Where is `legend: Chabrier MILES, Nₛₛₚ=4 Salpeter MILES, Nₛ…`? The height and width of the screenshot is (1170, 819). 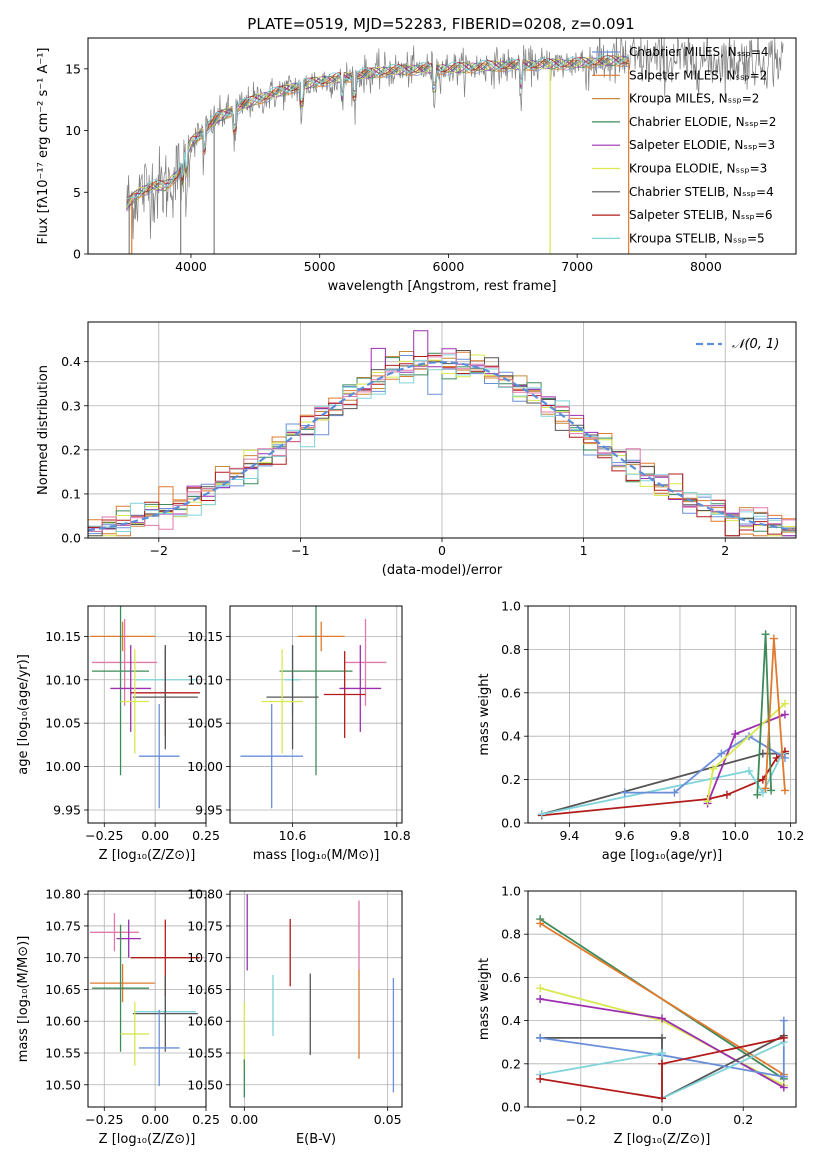 legend: Chabrier MILES, Nₛₛₚ=4 Salpeter MILES, Nₛ… is located at coordinates (684, 145).